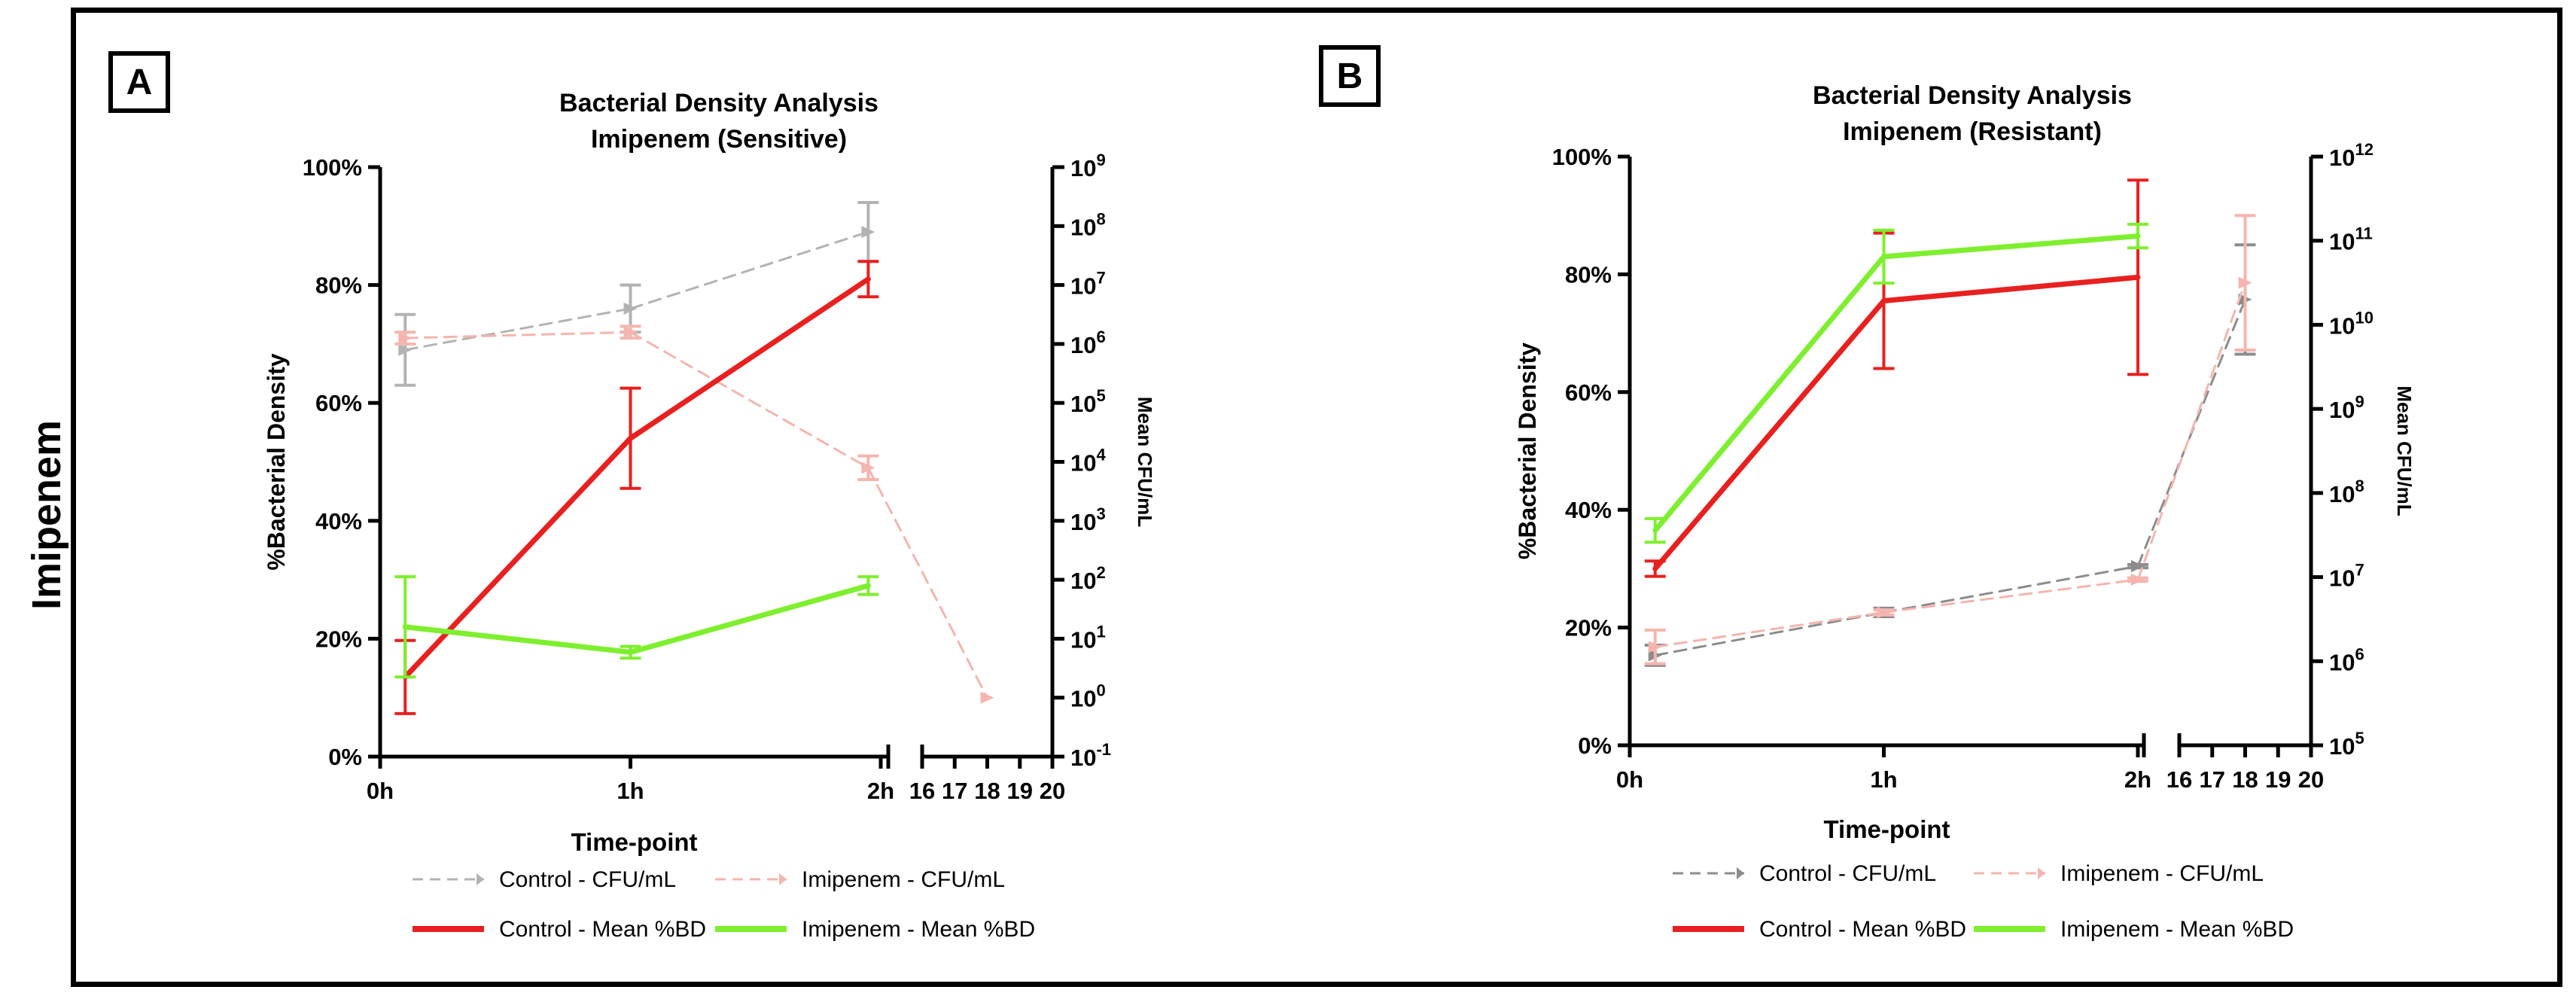 The image size is (2576, 999). I want to click on y2-tick-label: 10⁴, so click(1088, 461).